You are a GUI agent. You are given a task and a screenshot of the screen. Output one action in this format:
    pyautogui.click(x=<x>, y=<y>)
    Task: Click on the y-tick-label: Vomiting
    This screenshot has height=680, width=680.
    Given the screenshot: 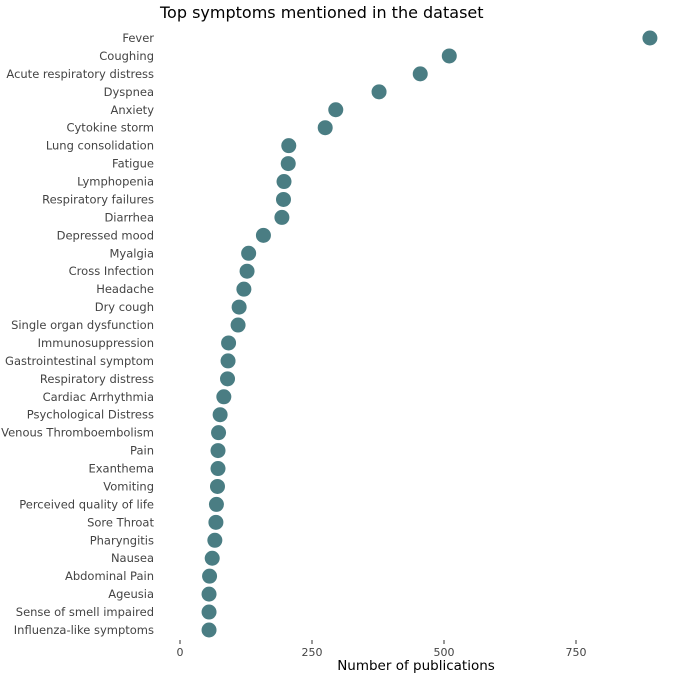 What is the action you would take?
    pyautogui.click(x=128, y=486)
    